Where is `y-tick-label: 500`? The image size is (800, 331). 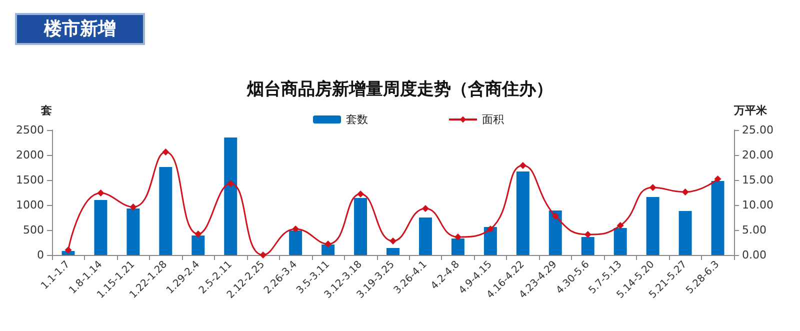 y-tick-label: 500 is located at coordinates (33, 230).